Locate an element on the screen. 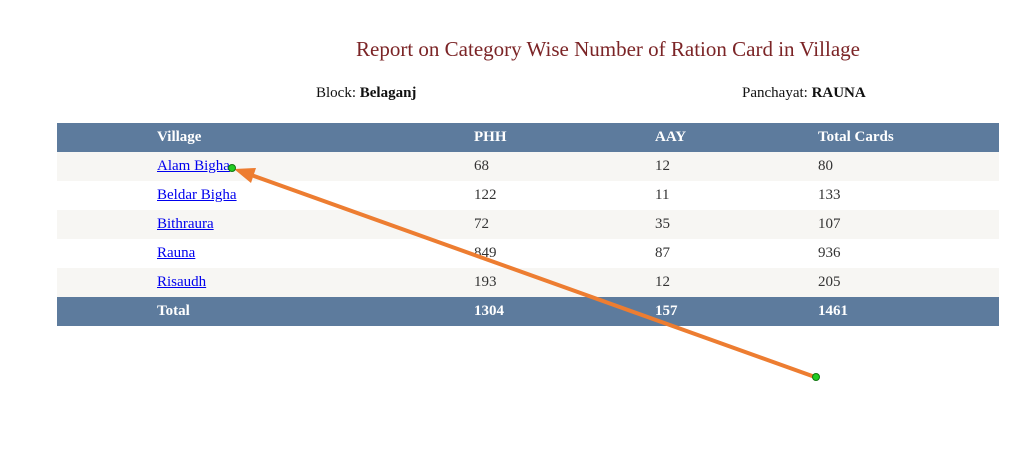 This screenshot has width=1024, height=473. table-row: Beldar Bigha 122 11 133 is located at coordinates (528, 195).